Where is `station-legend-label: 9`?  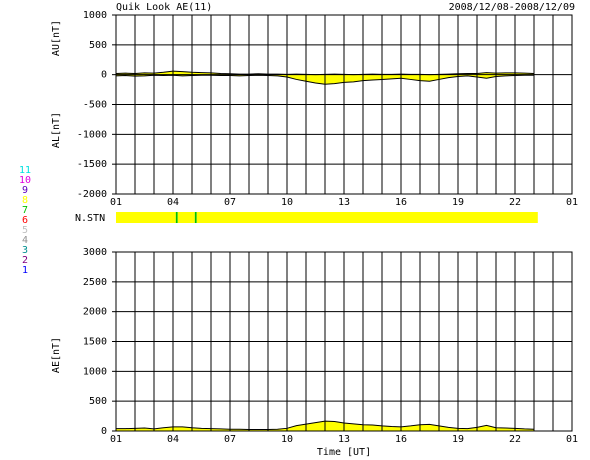
station-legend-label: 9 is located at coordinates (25, 190).